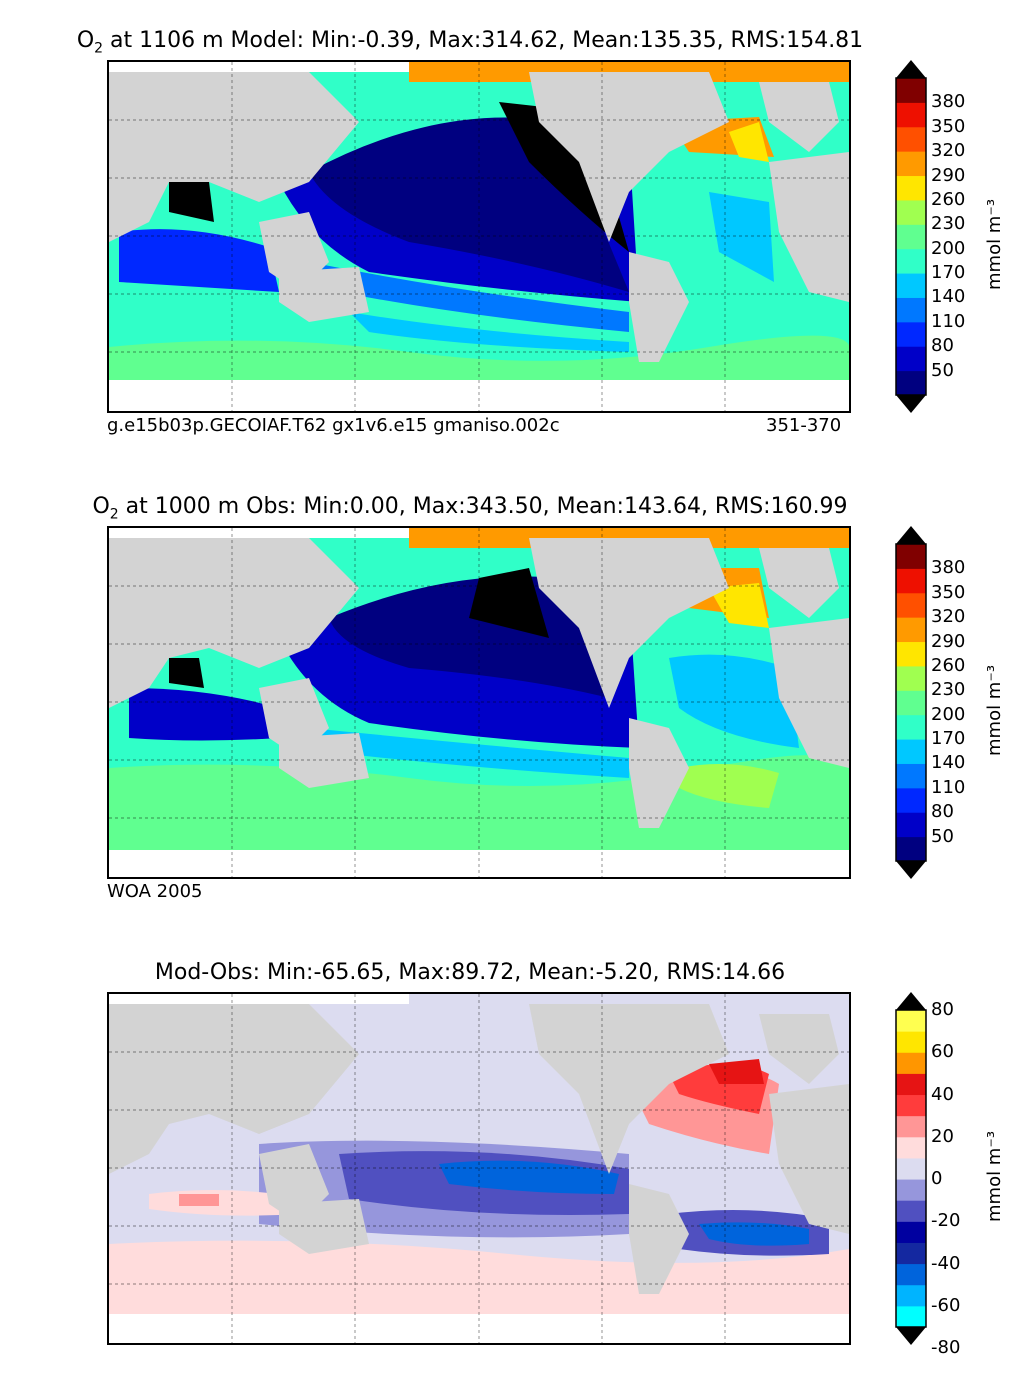 Image resolution: width=1034 pixels, height=1374 pixels. What do you see at coordinates (942, 1136) in the screenshot?
I see `colorbar-tick-label: 20` at bounding box center [942, 1136].